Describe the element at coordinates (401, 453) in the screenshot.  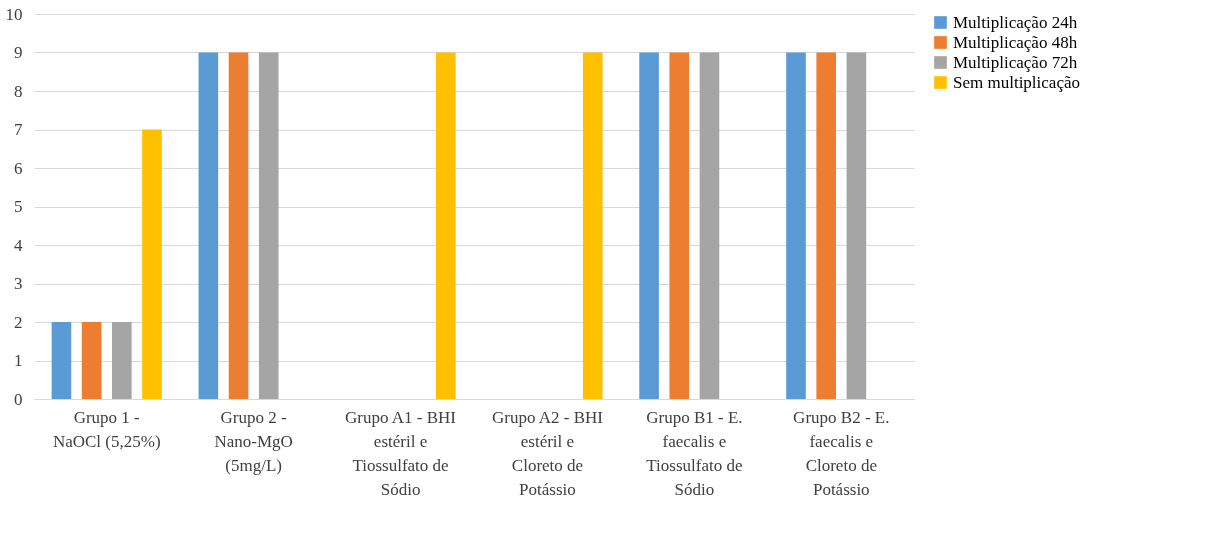
I see `x-tick-label: Grupo A1 - BHI estéril e Tiossulfato de Sódio` at that location.